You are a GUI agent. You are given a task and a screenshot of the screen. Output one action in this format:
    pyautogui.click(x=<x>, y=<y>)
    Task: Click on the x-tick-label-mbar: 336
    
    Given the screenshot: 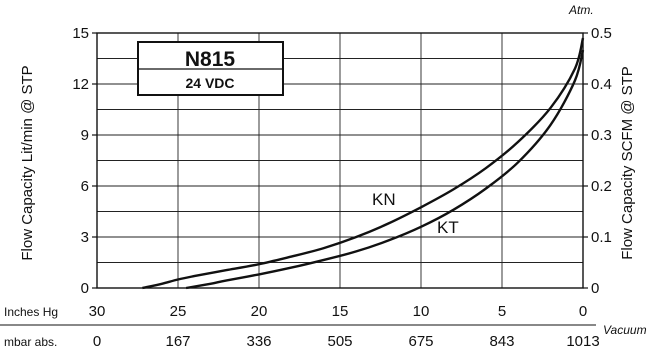 What is the action you would take?
    pyautogui.click(x=258, y=341)
    